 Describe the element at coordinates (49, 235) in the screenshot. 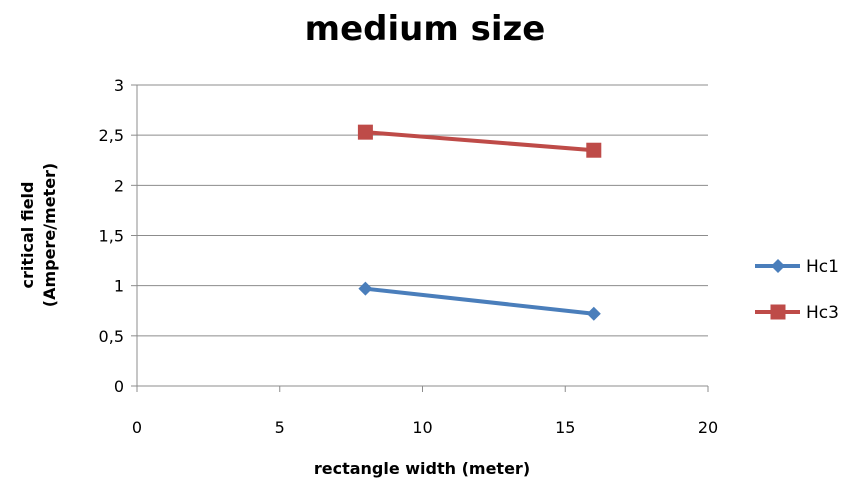

I see `y-axis-title-line-2: (Ampere/meter)` at that location.